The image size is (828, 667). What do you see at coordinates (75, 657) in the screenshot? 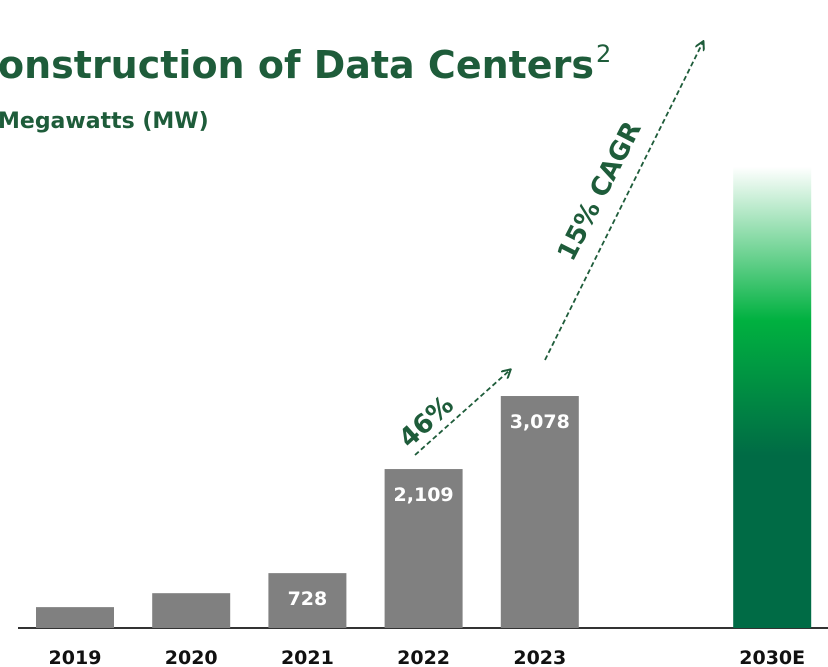
I see `x-tick-label: 2019` at bounding box center [75, 657].